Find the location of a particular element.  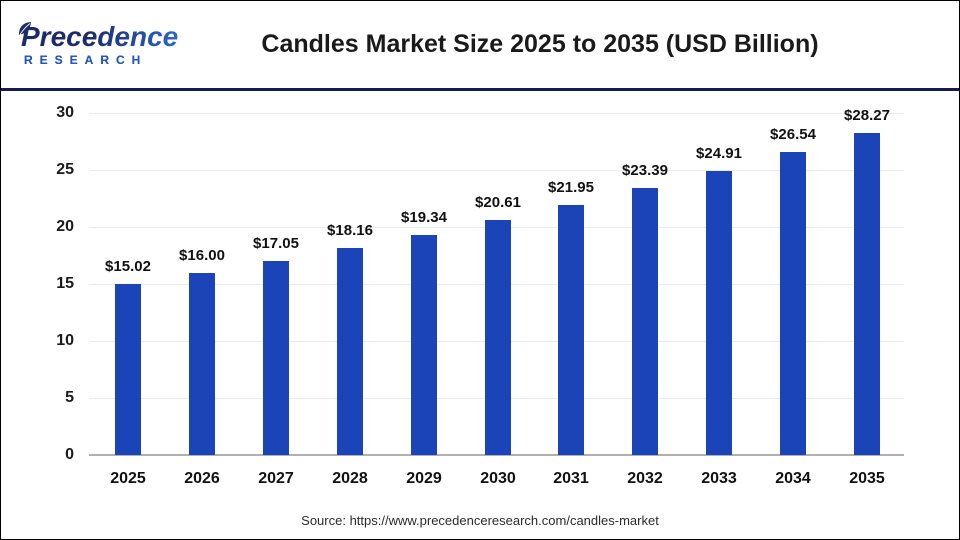

bar-value-label-2027: $17.05 is located at coordinates (276, 243).